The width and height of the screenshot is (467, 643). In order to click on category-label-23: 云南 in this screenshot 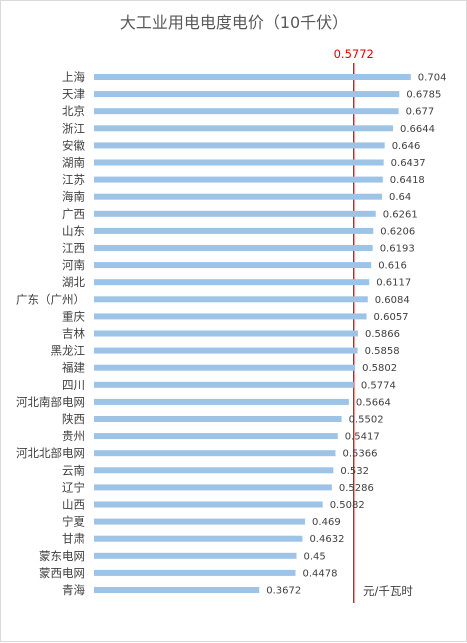, I will do `click(73, 470)`.